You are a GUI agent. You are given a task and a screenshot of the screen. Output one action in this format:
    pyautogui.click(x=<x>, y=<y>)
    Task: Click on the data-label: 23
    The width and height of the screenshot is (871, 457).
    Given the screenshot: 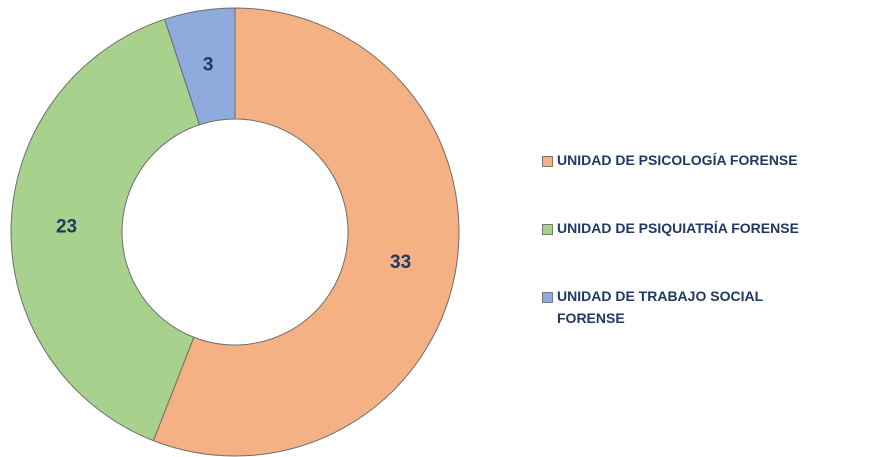 What is the action you would take?
    pyautogui.click(x=66, y=227)
    